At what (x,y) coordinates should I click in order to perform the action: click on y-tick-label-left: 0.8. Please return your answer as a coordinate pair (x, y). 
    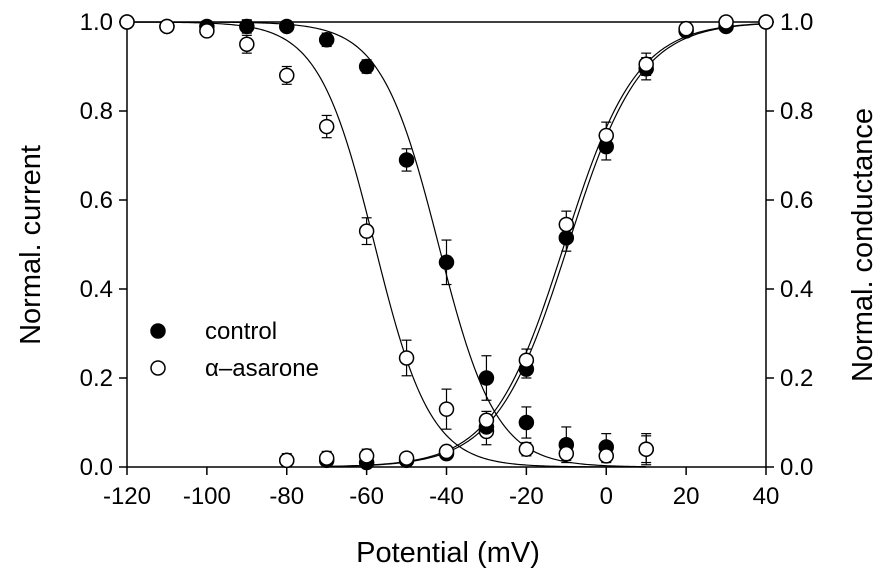
    Looking at the image, I should click on (96, 111).